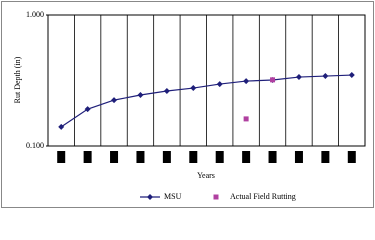 The width and height of the screenshot is (375, 240). What do you see at coordinates (173, 196) in the screenshot?
I see `legend-label: MSU` at bounding box center [173, 196].